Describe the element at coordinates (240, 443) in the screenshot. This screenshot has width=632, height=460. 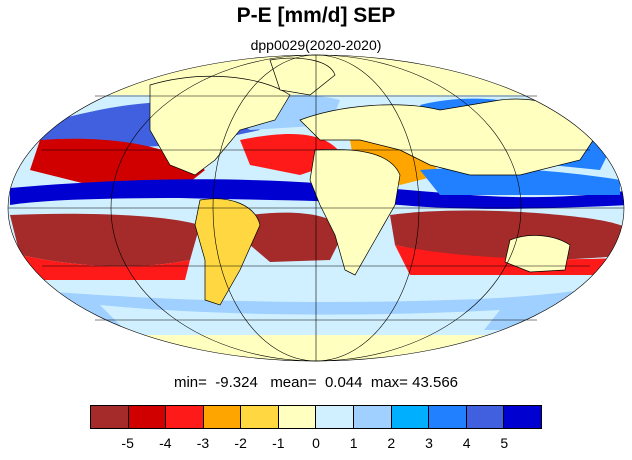
I see `colorbar-tick-label: -2` at that location.